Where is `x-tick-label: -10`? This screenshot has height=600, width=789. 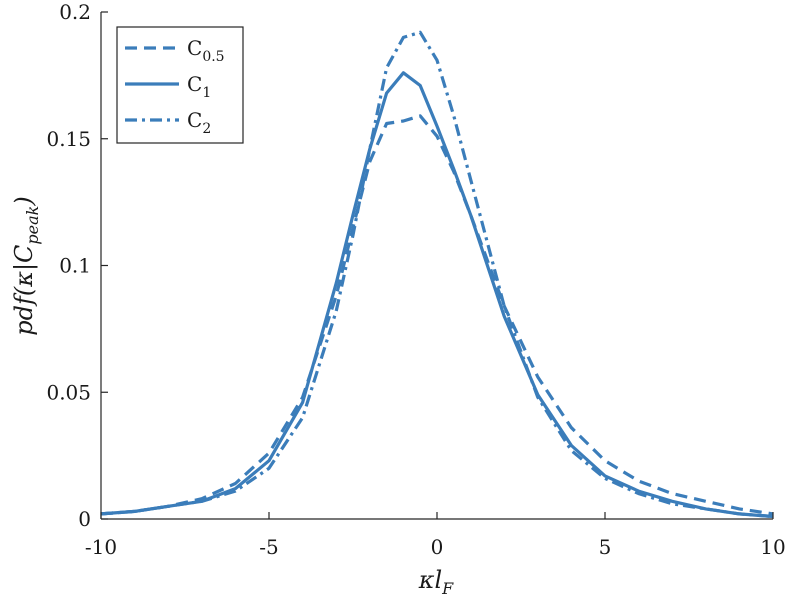 x-tick-label: -10 is located at coordinates (101, 547).